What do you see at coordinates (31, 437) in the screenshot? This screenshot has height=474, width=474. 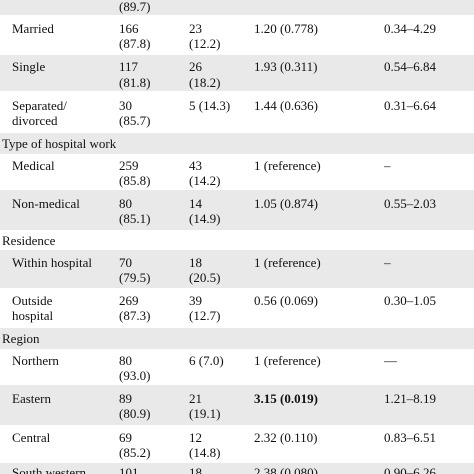 I see `row-label: Central` at bounding box center [31, 437].